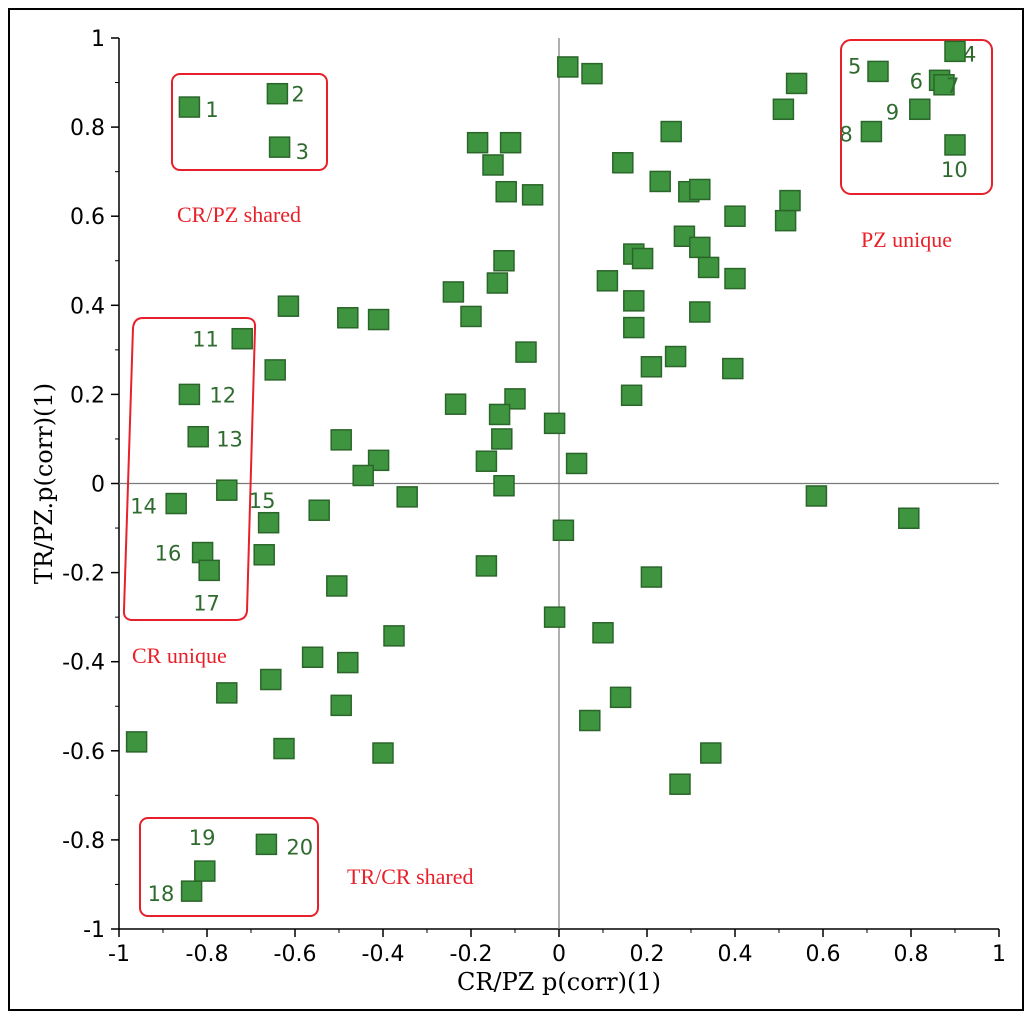 The width and height of the screenshot is (1032, 1019). What do you see at coordinates (845, 135) in the screenshot?
I see `point-label-8: 8` at bounding box center [845, 135].